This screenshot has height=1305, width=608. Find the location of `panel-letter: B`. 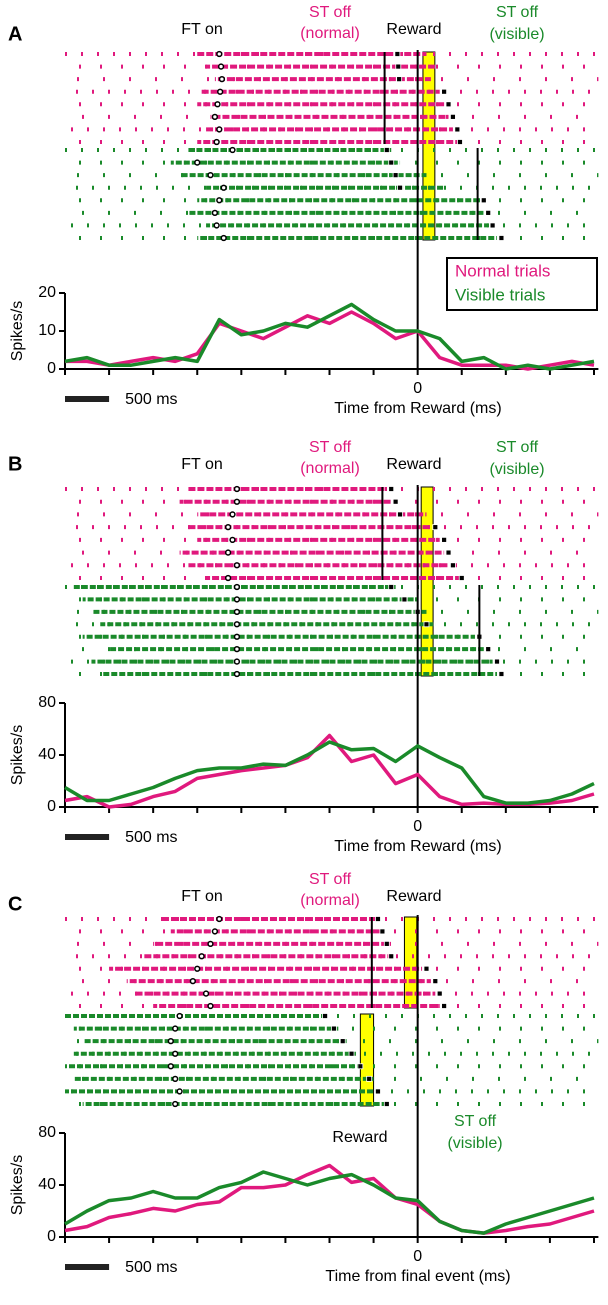

panel-letter: B is located at coordinates (15, 464).